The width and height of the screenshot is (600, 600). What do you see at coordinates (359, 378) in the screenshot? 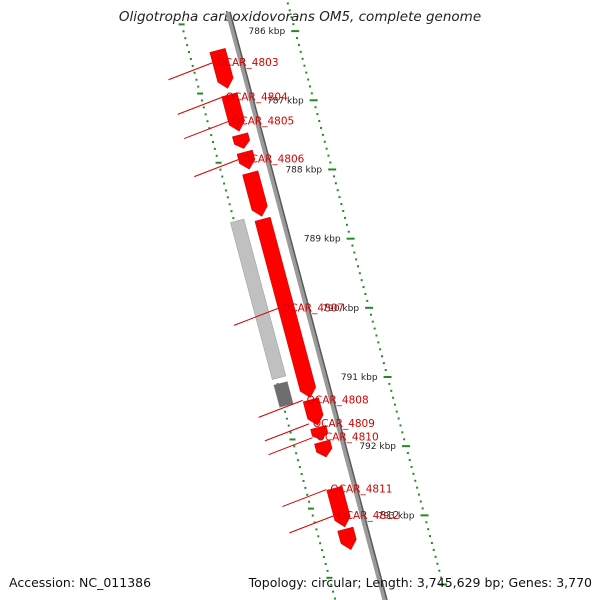
I see `scale-label: 791 kbp` at bounding box center [359, 378].